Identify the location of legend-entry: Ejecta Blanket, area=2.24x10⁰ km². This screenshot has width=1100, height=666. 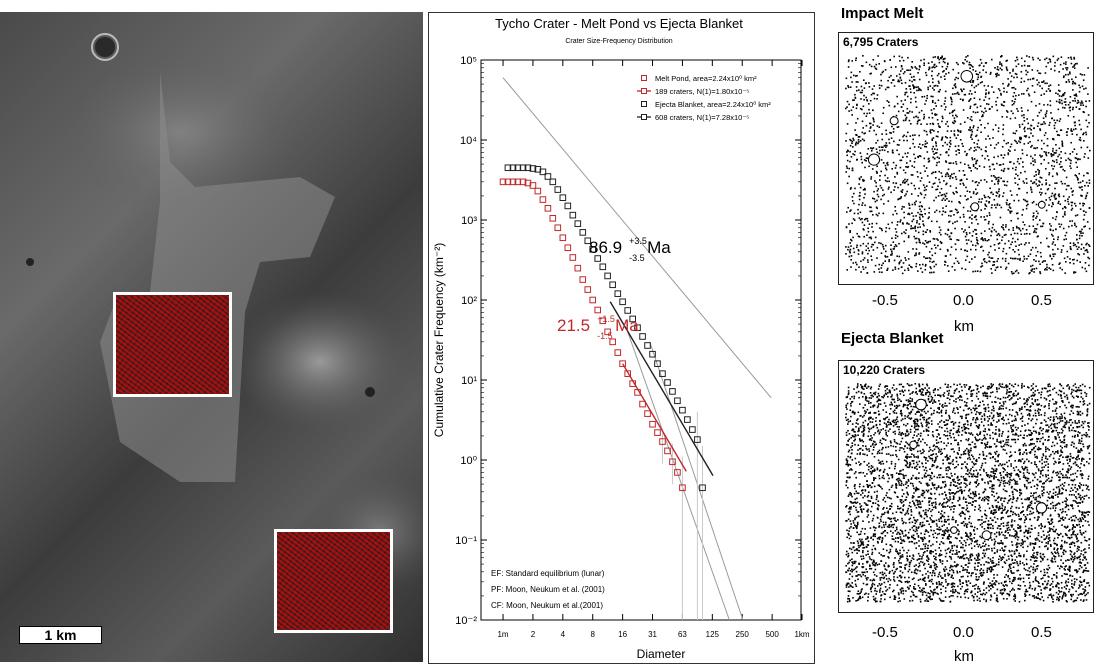
(713, 104).